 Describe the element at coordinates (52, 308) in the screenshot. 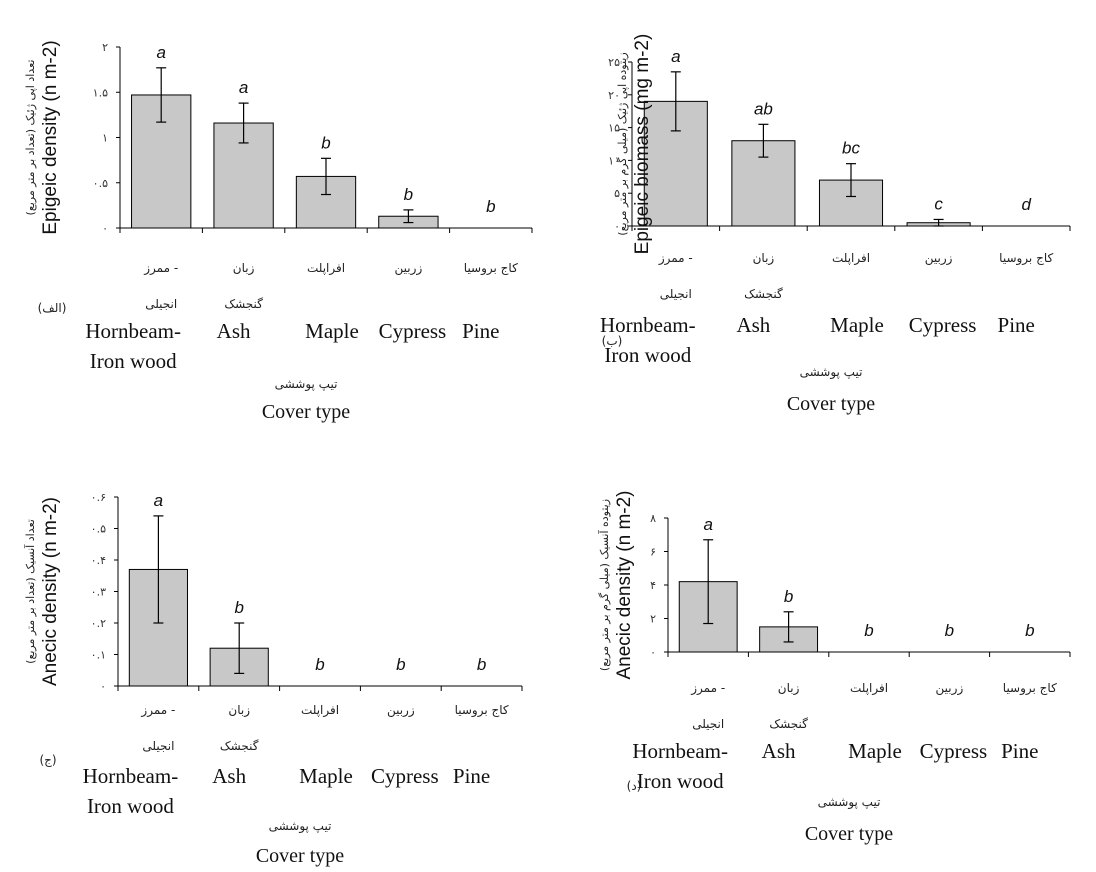

I see `panel-label: (الف)` at that location.